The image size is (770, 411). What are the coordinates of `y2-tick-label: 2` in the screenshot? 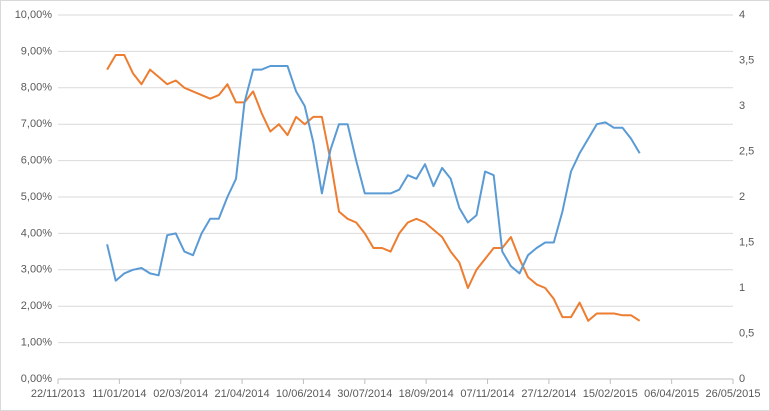 It's located at (742, 197).